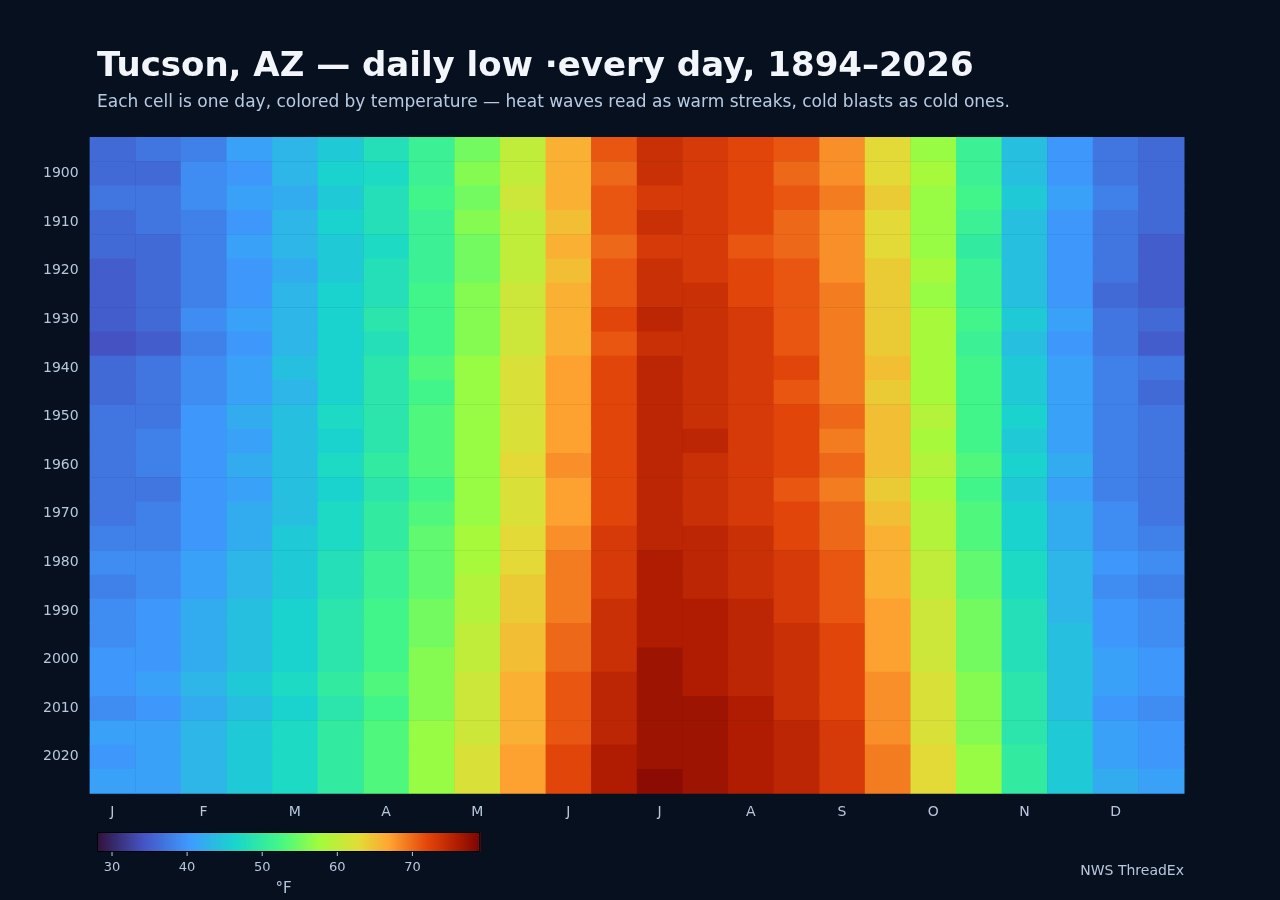 Image resolution: width=1280 pixels, height=900 pixels. I want to click on y-tick-label: 1900, so click(60, 172).